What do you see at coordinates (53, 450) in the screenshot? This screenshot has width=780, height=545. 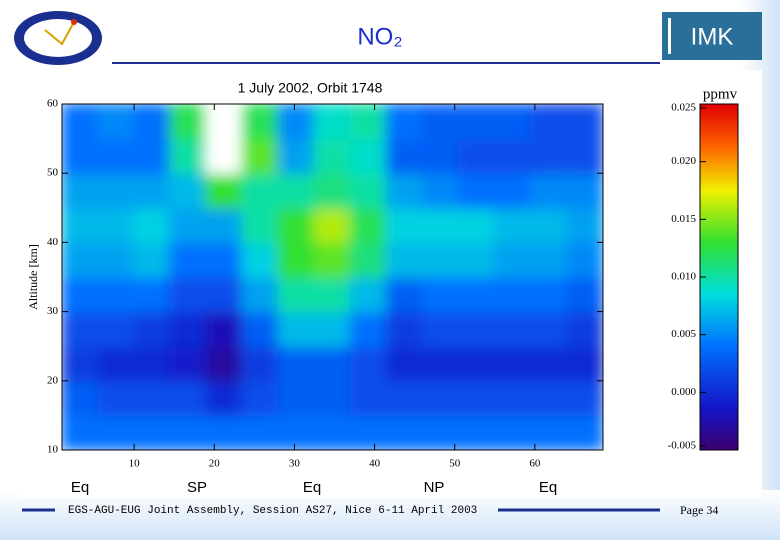 I see `y-tick-label: 10` at bounding box center [53, 450].